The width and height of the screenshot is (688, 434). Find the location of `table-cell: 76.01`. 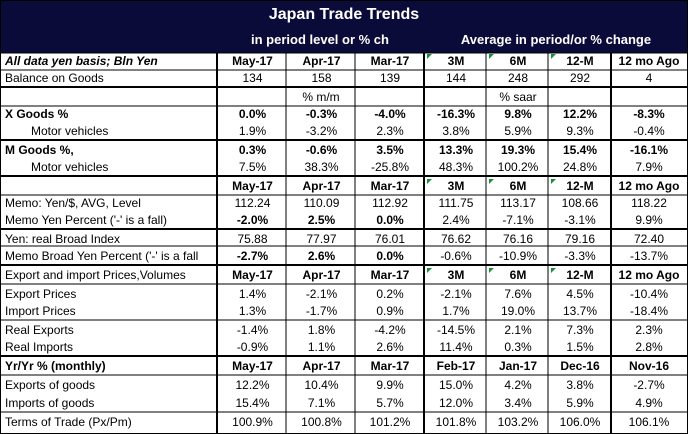

table-cell: 76.01 is located at coordinates (390, 239).